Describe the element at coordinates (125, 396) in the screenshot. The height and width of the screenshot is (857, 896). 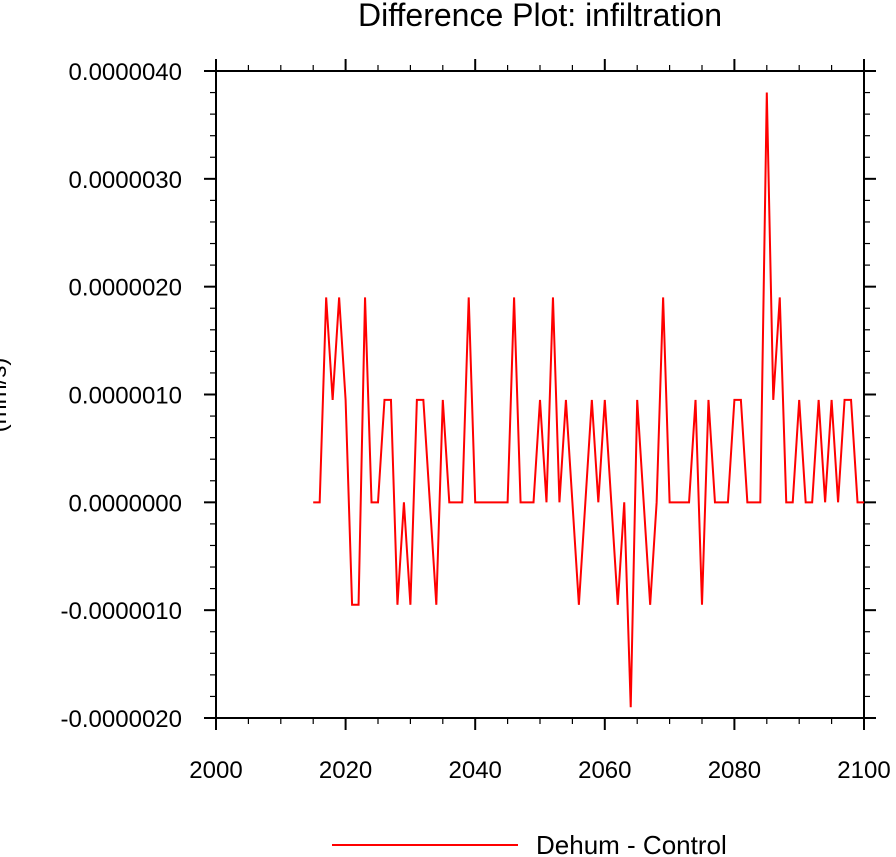
I see `y-tick-label: 0.0000010` at that location.